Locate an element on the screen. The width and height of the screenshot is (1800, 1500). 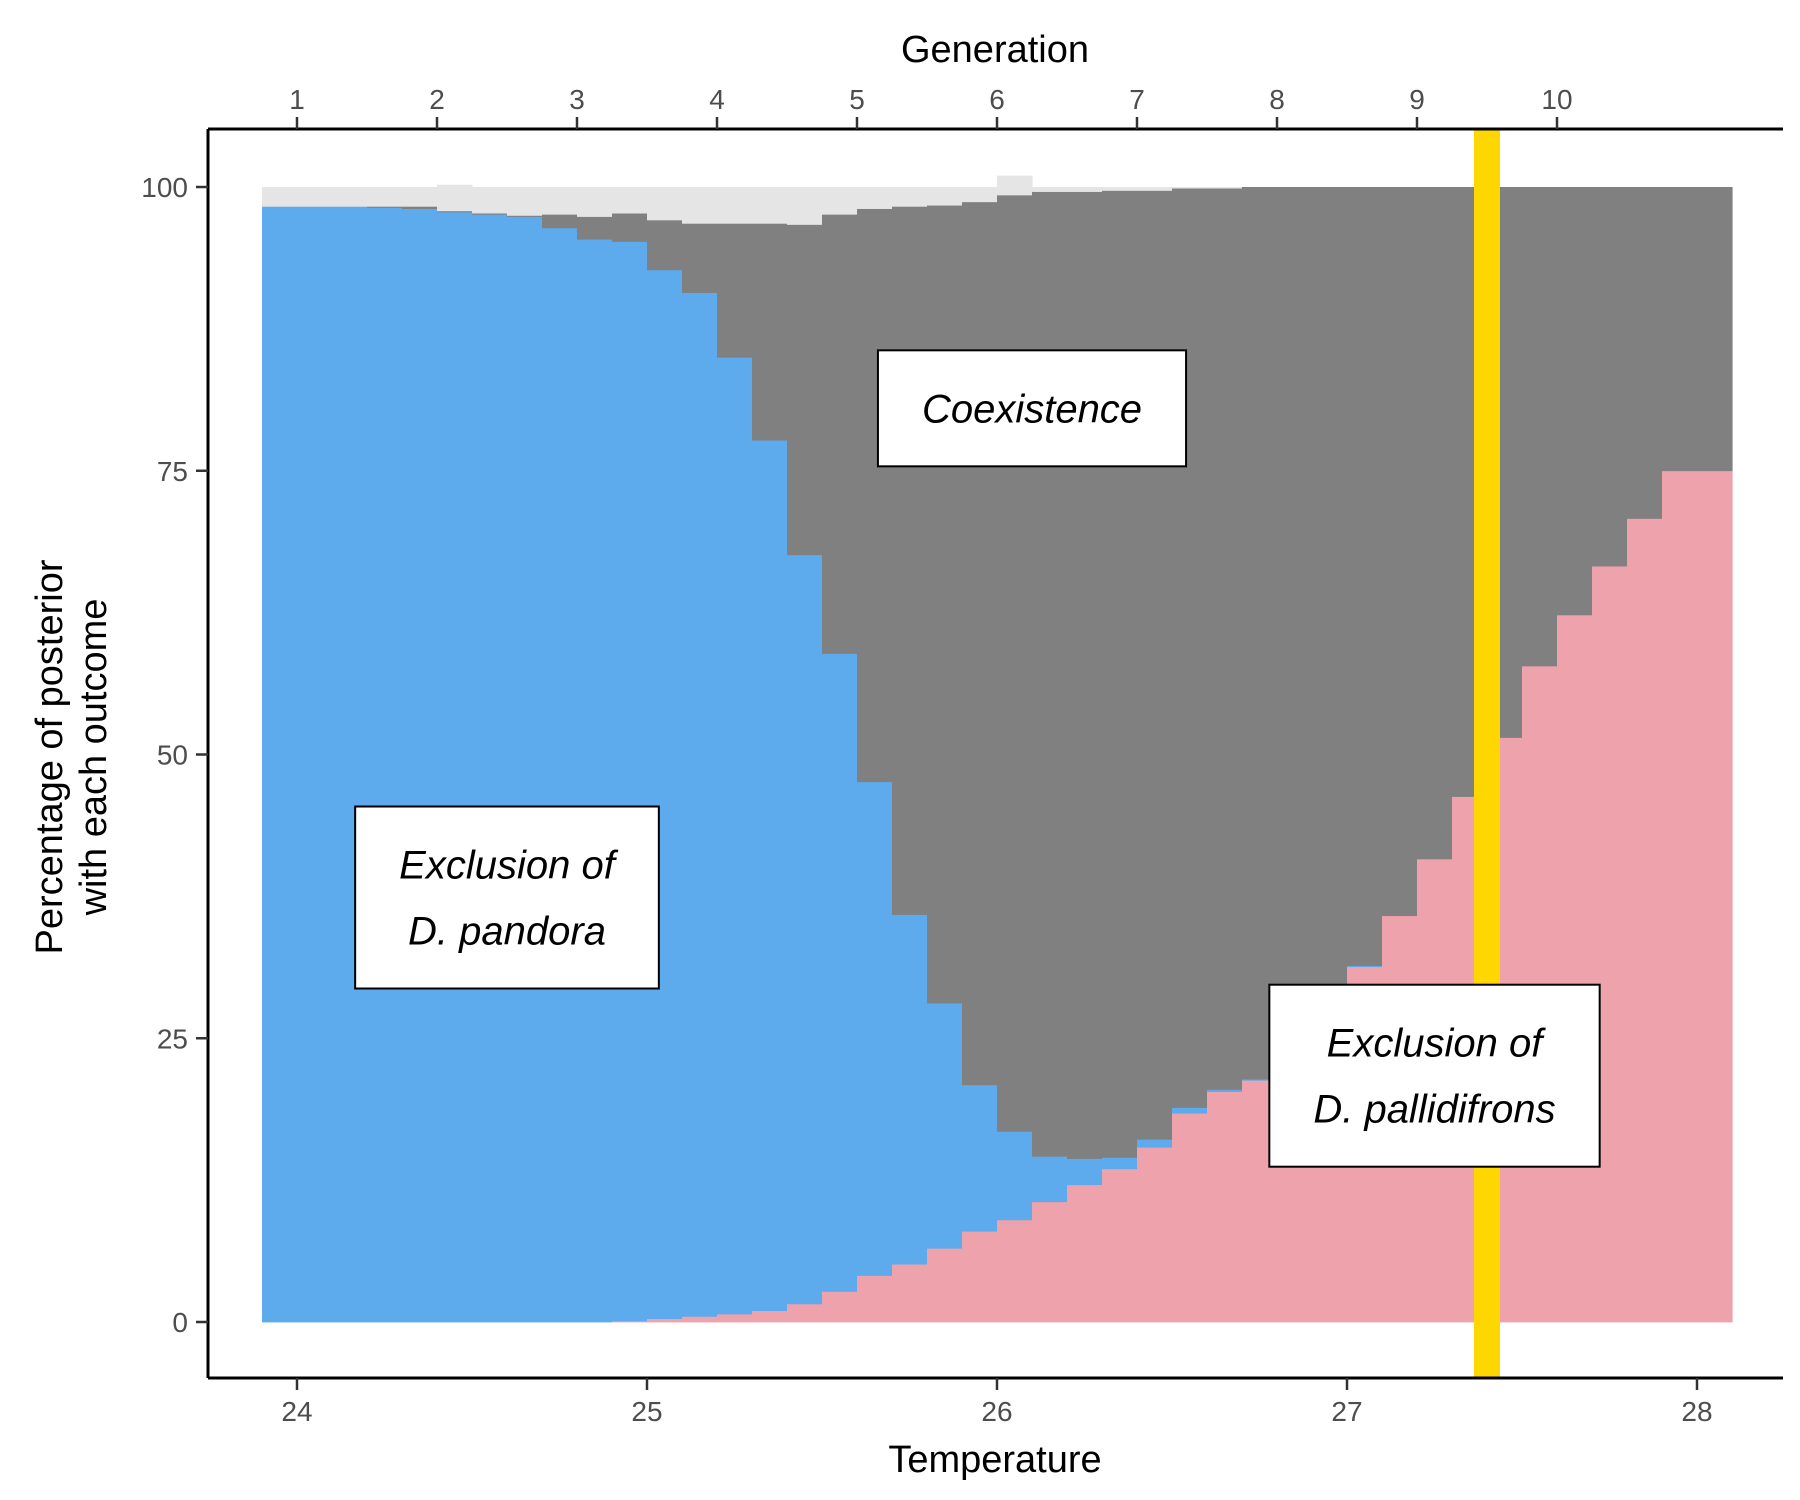
threshold-line is located at coordinates (1487, 753).